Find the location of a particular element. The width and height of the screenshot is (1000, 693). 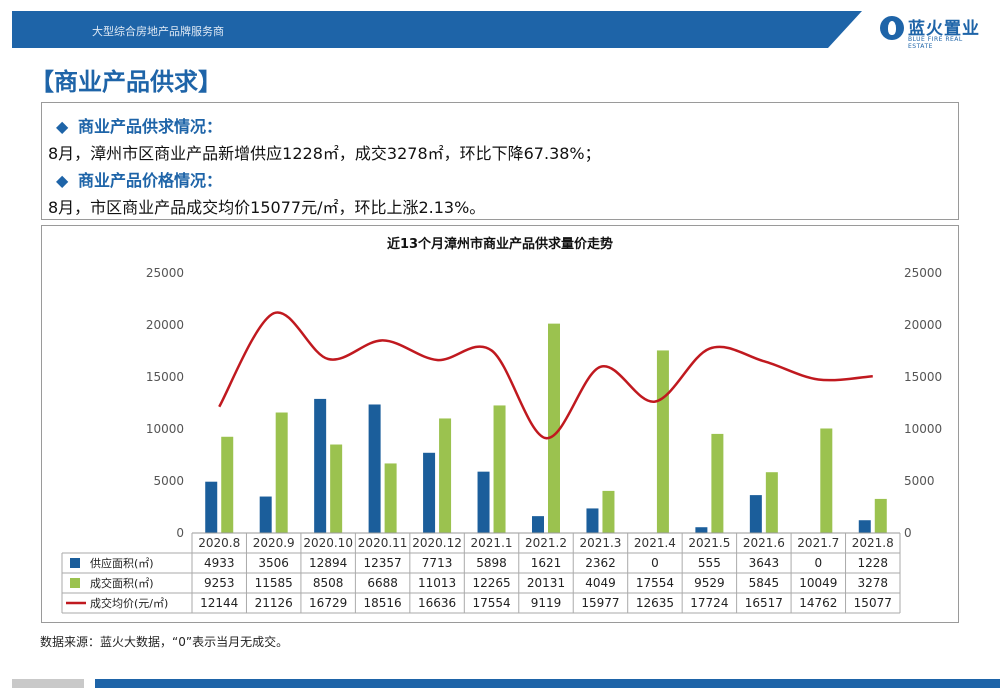

legend-label: 供应面积(㎡) is located at coordinates (122, 563).